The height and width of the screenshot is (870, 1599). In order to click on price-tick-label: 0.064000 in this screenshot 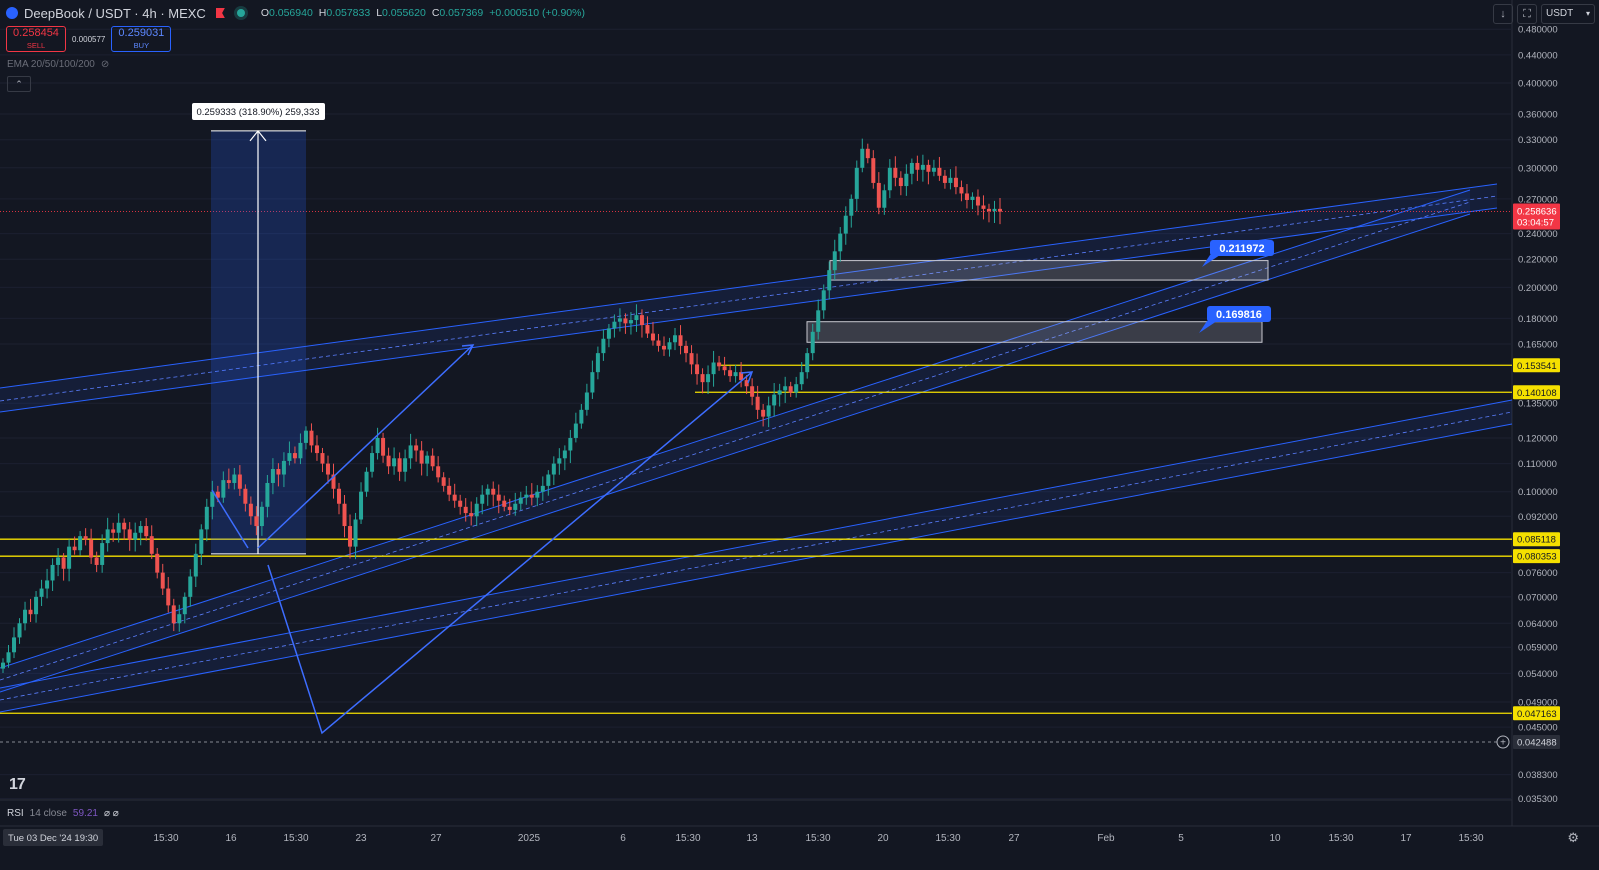, I will do `click(1538, 624)`.